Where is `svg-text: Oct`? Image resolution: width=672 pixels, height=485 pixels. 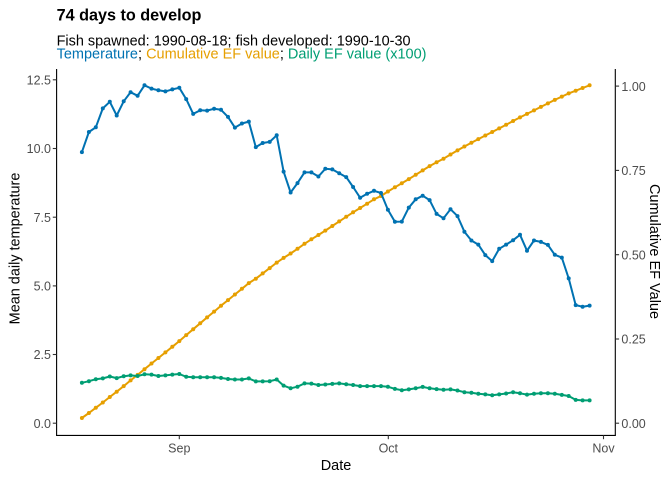
svg-text: Oct is located at coordinates (389, 449).